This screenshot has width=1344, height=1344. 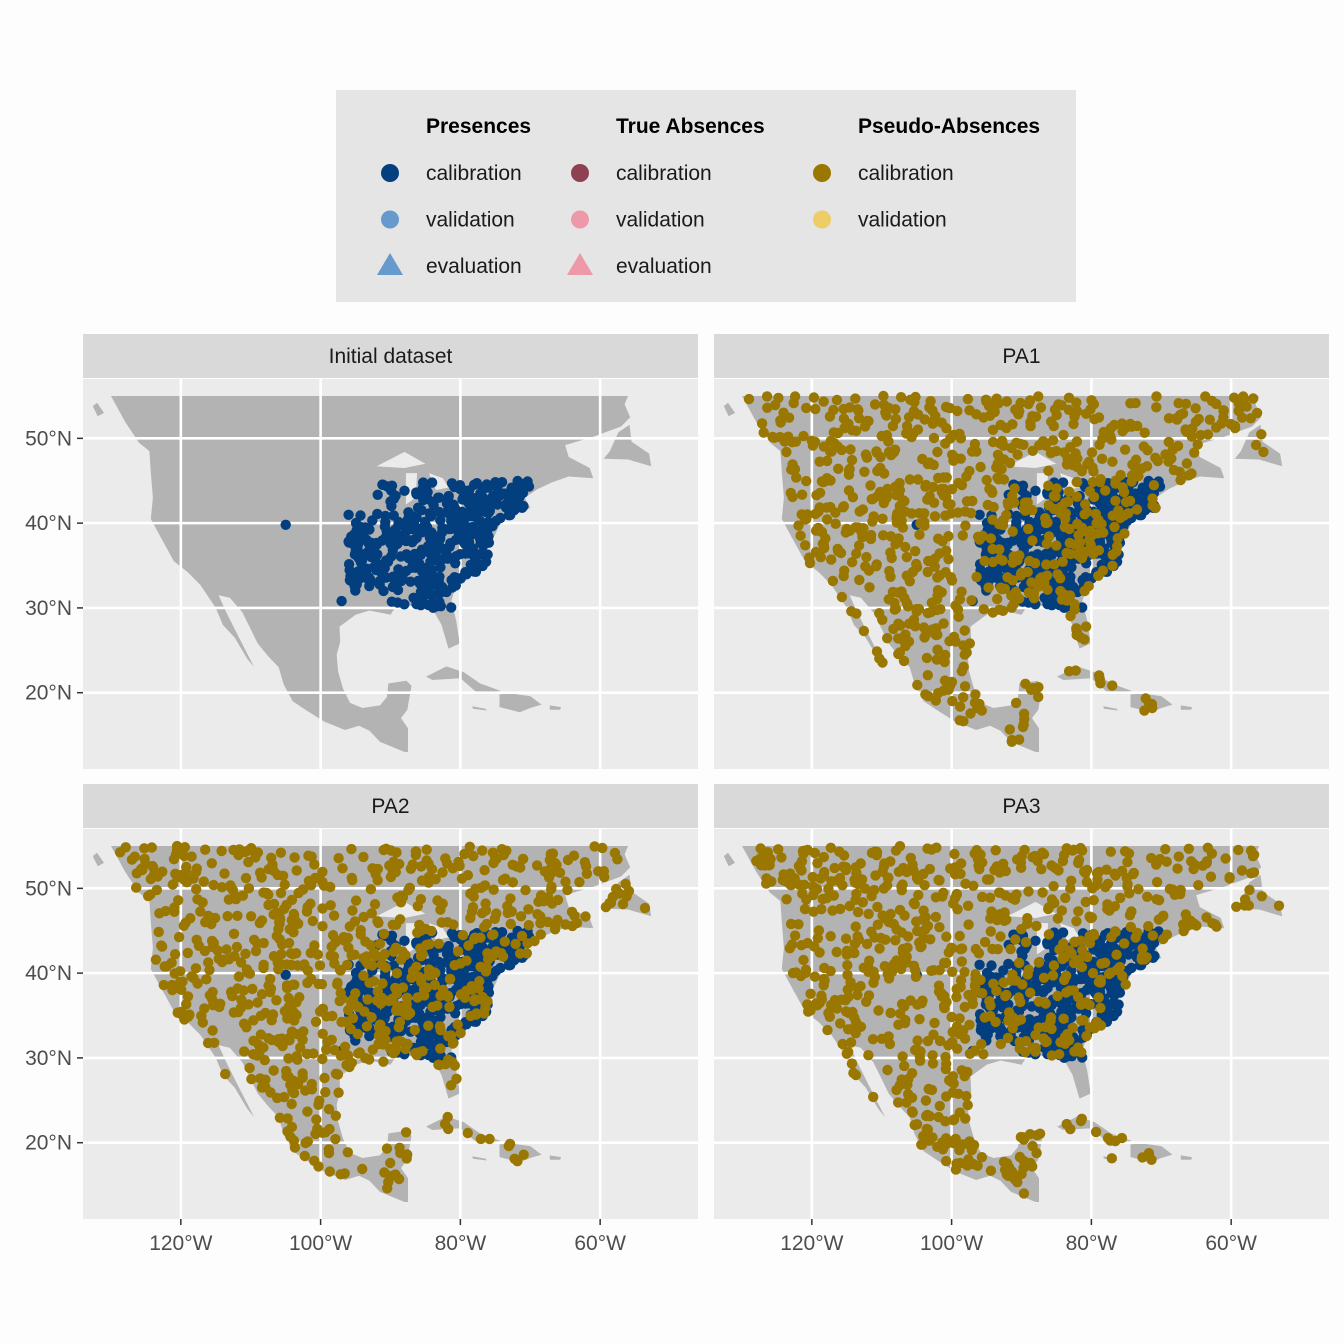 What do you see at coordinates (320, 1243) in the screenshot?
I see `x-tick-label: 100°W` at bounding box center [320, 1243].